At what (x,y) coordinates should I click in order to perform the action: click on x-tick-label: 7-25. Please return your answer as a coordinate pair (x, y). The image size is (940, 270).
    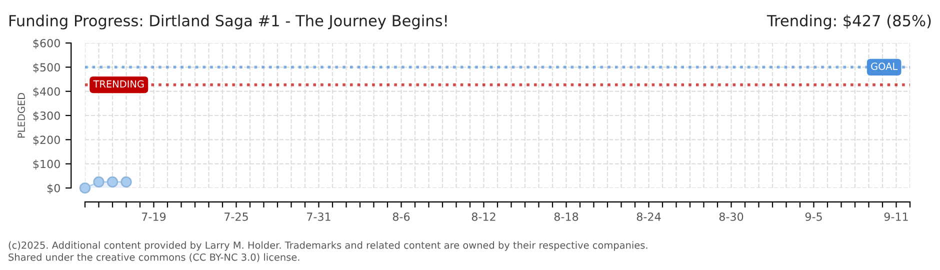
    Looking at the image, I should click on (236, 216).